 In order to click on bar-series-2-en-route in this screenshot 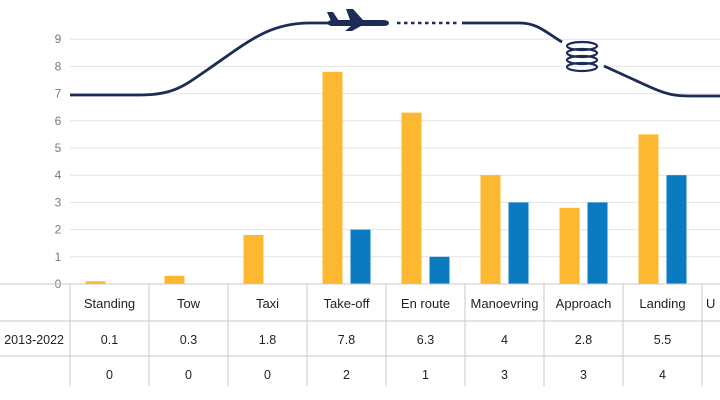, I will do `click(439, 270)`.